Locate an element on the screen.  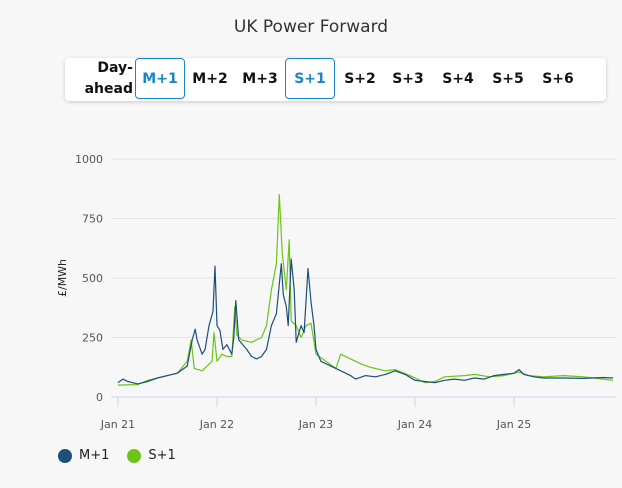
y-tick-label: 250 is located at coordinates (92, 338).